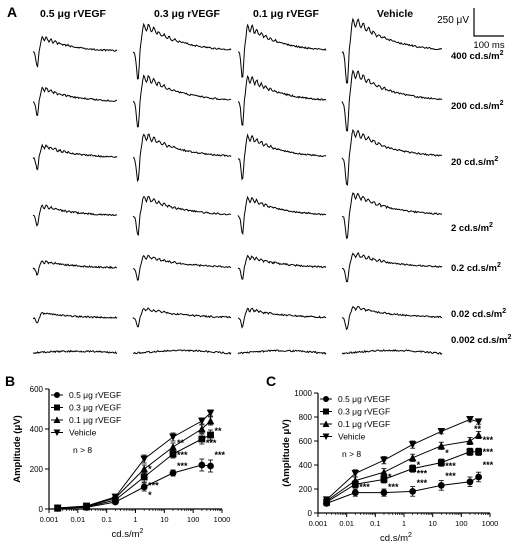  I want to click on legend-label: 0.1 μg rVEGF, so click(364, 424).